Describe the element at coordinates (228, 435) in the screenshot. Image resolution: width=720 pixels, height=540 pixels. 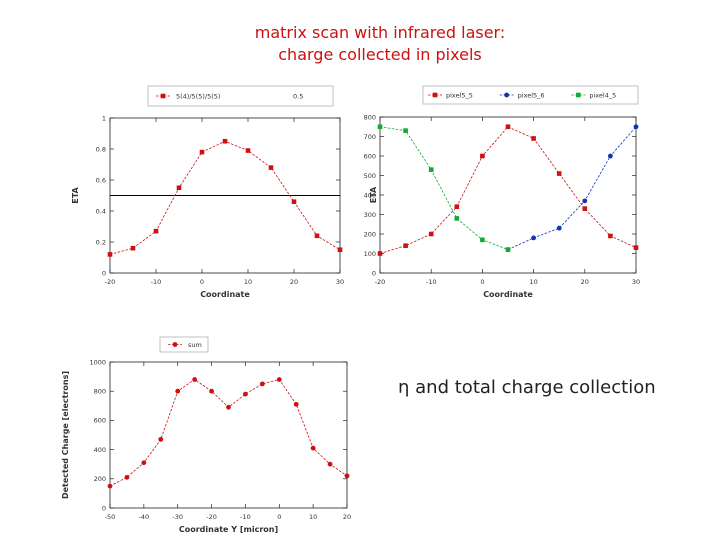
I see `plot-frame` at that location.